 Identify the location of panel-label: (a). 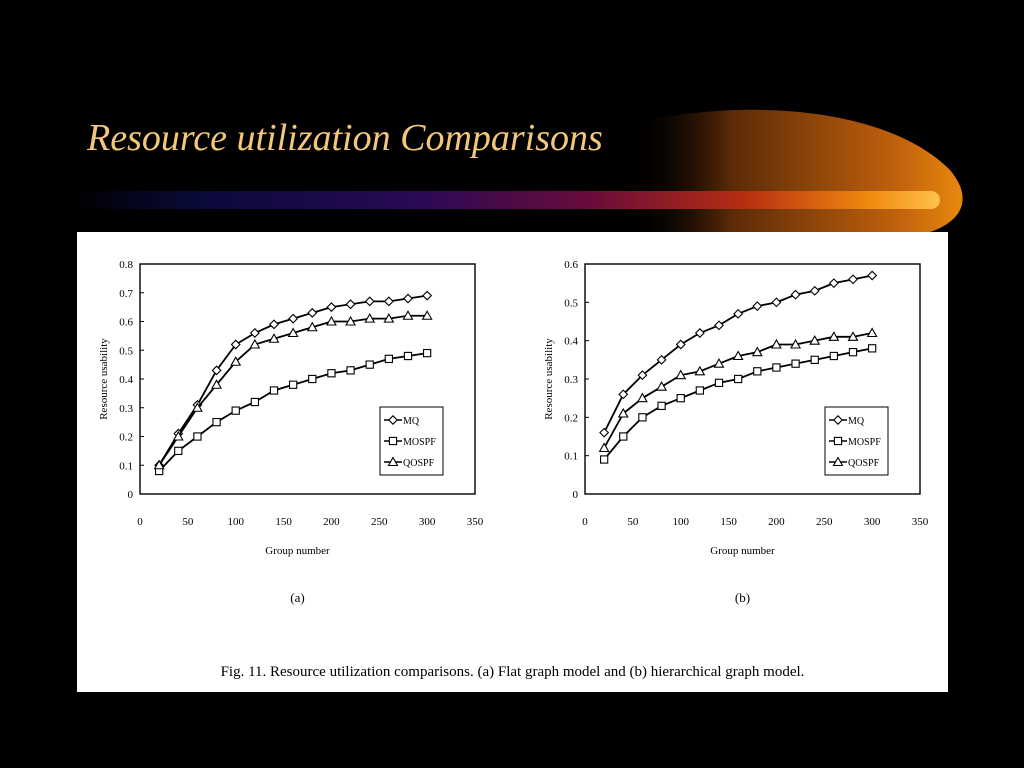
(297, 597).